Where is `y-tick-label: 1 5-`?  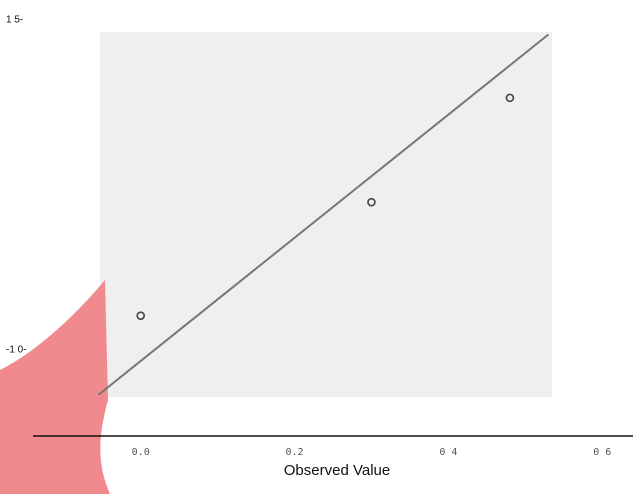 y-tick-label: 1 5- is located at coordinates (14, 20).